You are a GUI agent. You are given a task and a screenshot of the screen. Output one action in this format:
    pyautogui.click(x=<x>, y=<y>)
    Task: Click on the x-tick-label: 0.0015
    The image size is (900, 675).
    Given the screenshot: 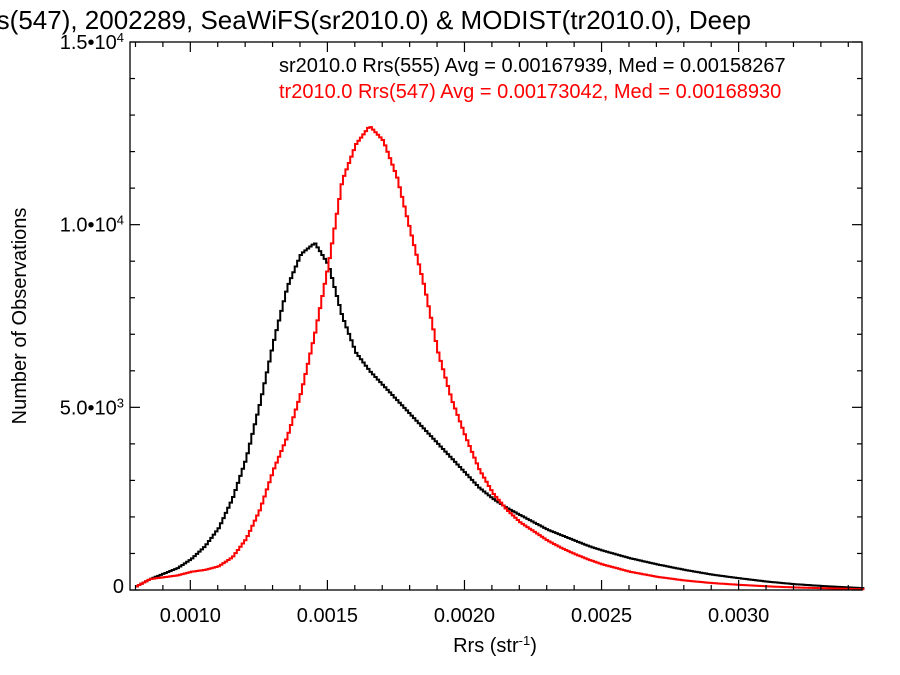 What is the action you would take?
    pyautogui.click(x=327, y=616)
    